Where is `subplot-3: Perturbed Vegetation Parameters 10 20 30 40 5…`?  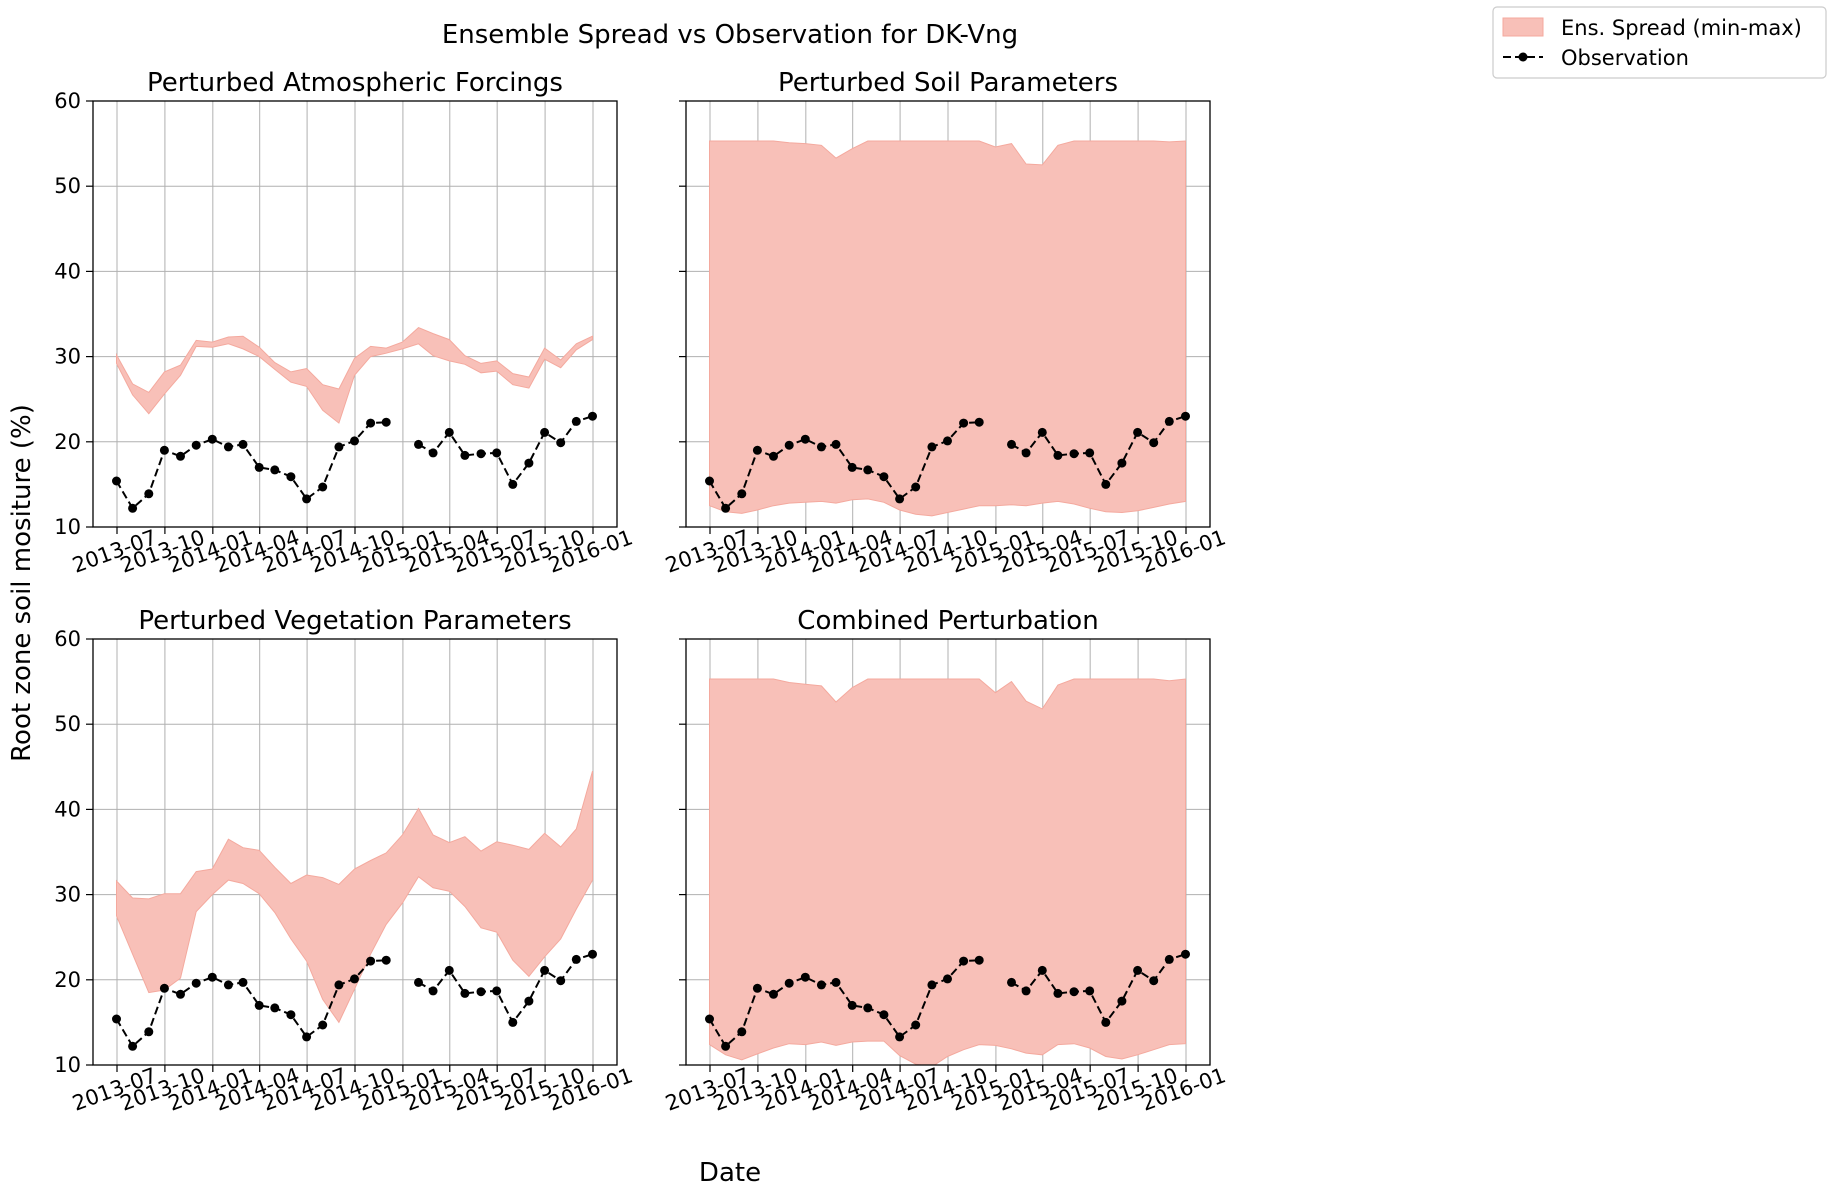 subplot-3: Perturbed Vegetation Parameters 10 20 30 40 5… is located at coordinates (345, 861).